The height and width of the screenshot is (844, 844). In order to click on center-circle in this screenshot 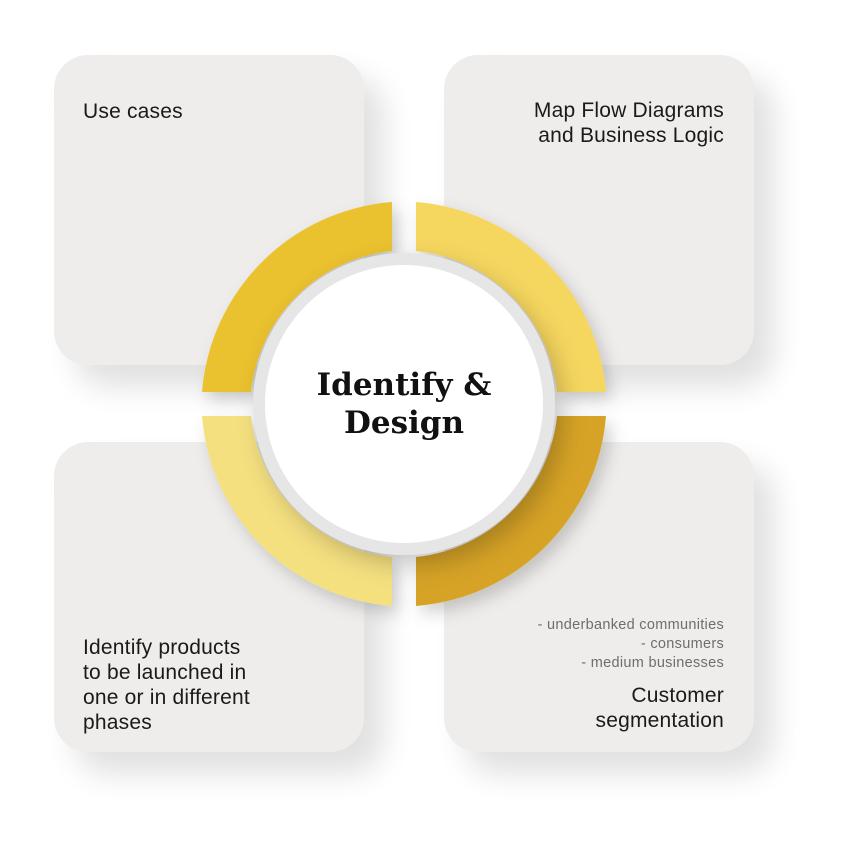, I will do `click(404, 404)`.